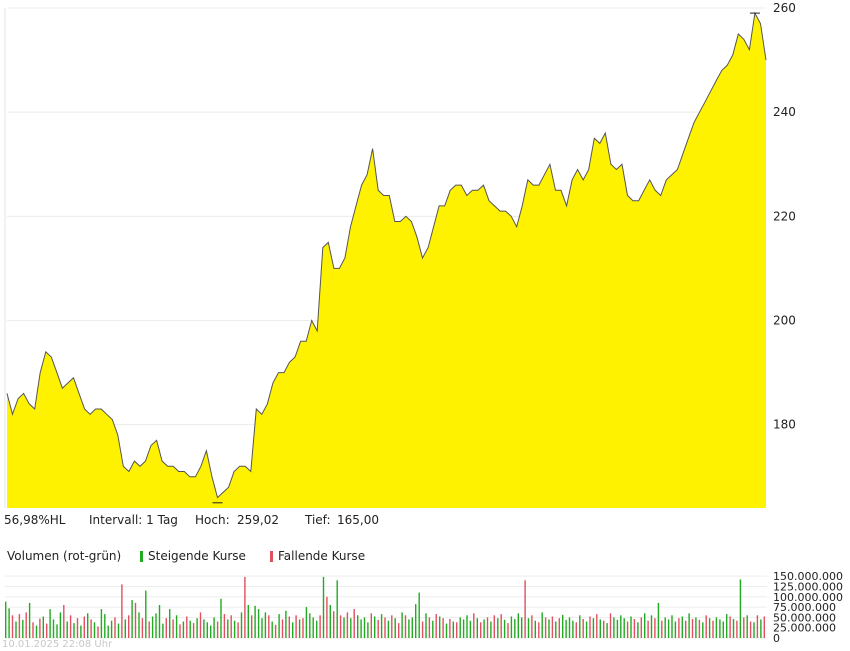  Describe the element at coordinates (64, 556) in the screenshot. I see `volume-label: Volumen (rot-grün)` at that location.